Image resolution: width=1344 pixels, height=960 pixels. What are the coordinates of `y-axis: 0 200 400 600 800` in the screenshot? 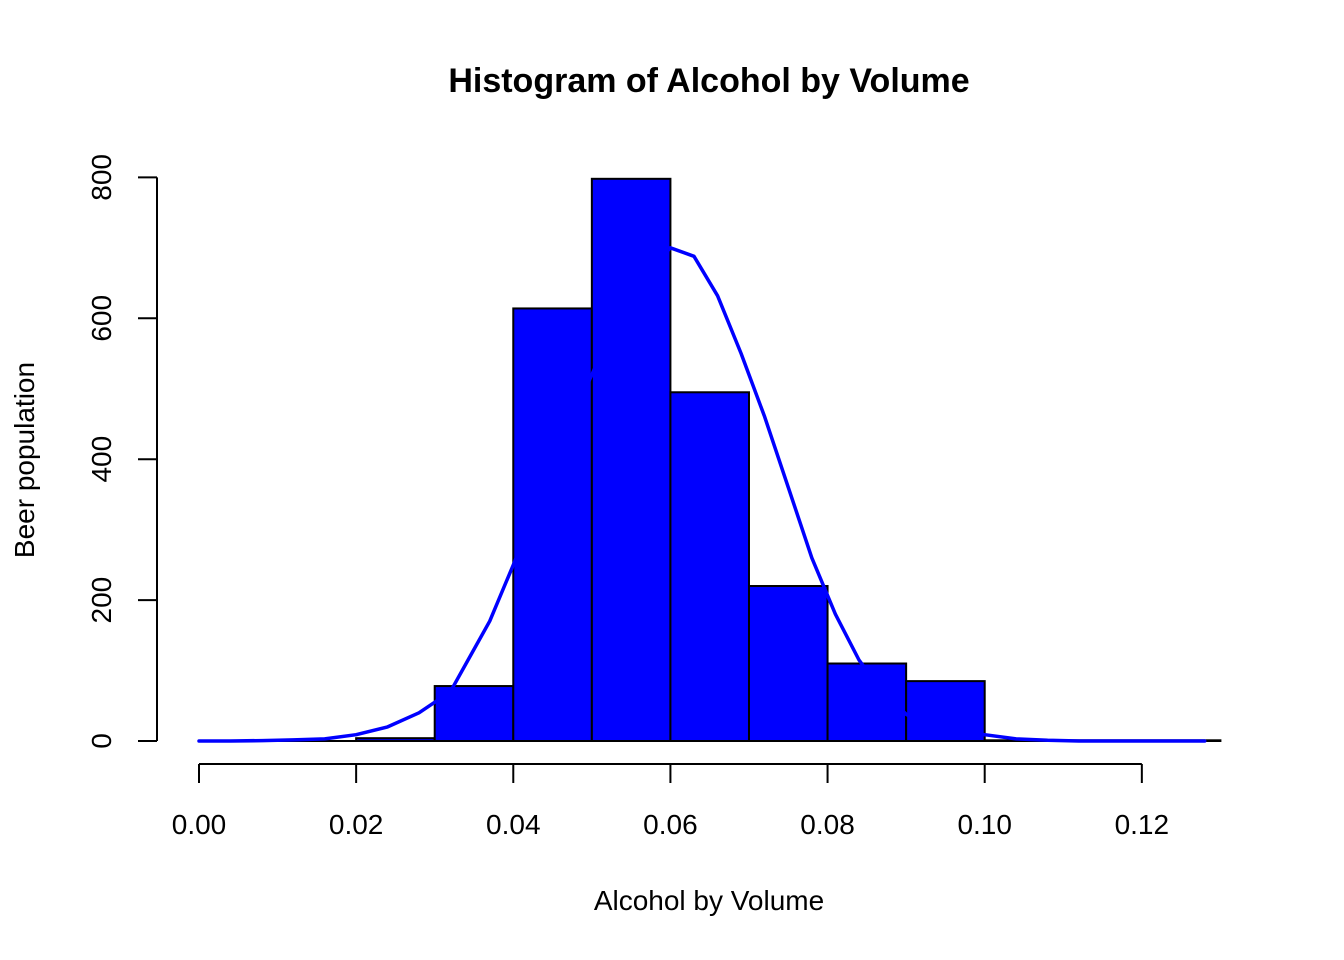 It's located at (122, 451).